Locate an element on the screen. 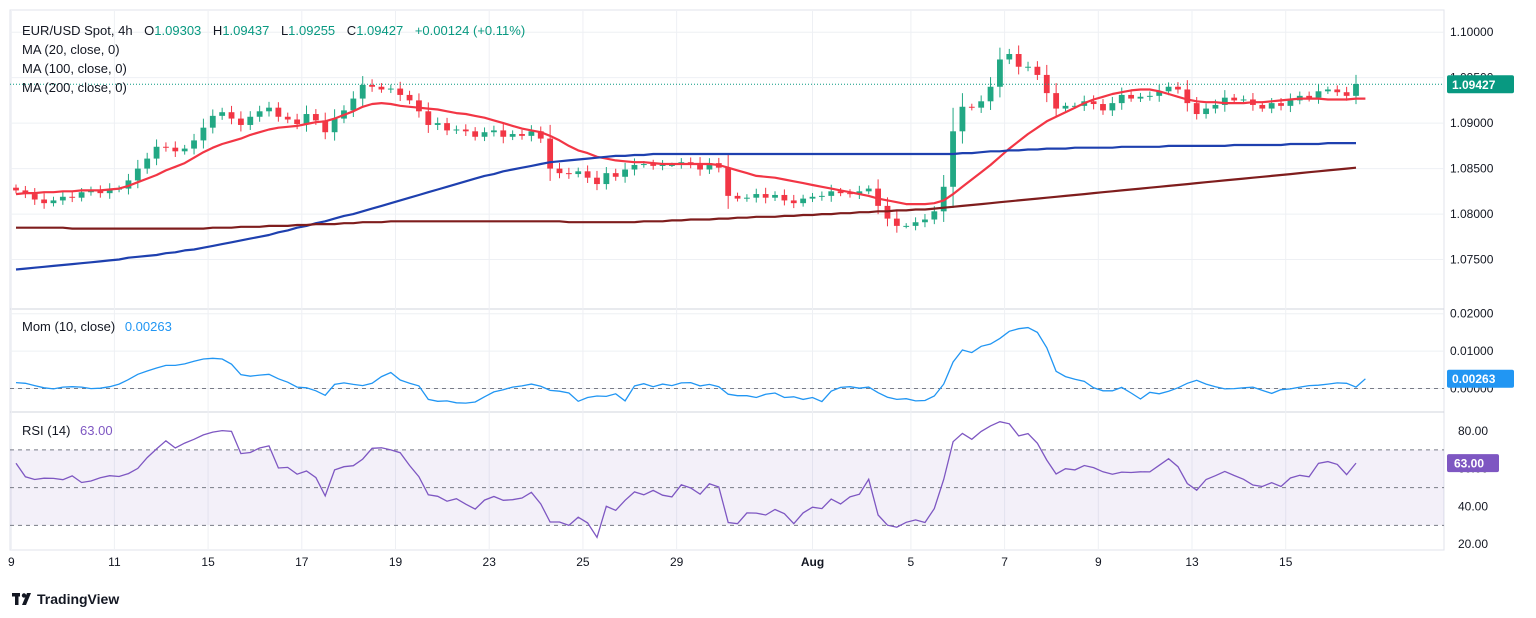 Image resolution: width=1536 pixels, height=618 pixels. rsi-title: RSI (14) is located at coordinates (46, 430).